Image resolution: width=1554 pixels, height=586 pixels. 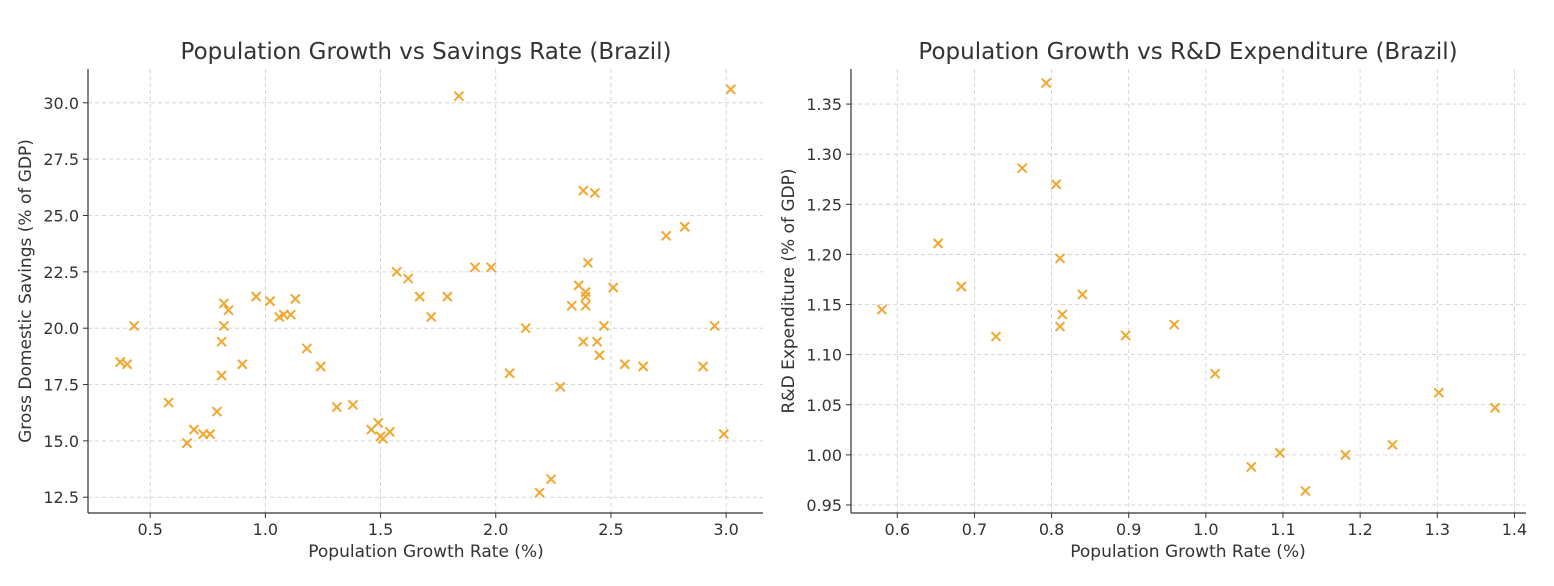 I want to click on x-tick-label: 0.9, so click(x=1128, y=529).